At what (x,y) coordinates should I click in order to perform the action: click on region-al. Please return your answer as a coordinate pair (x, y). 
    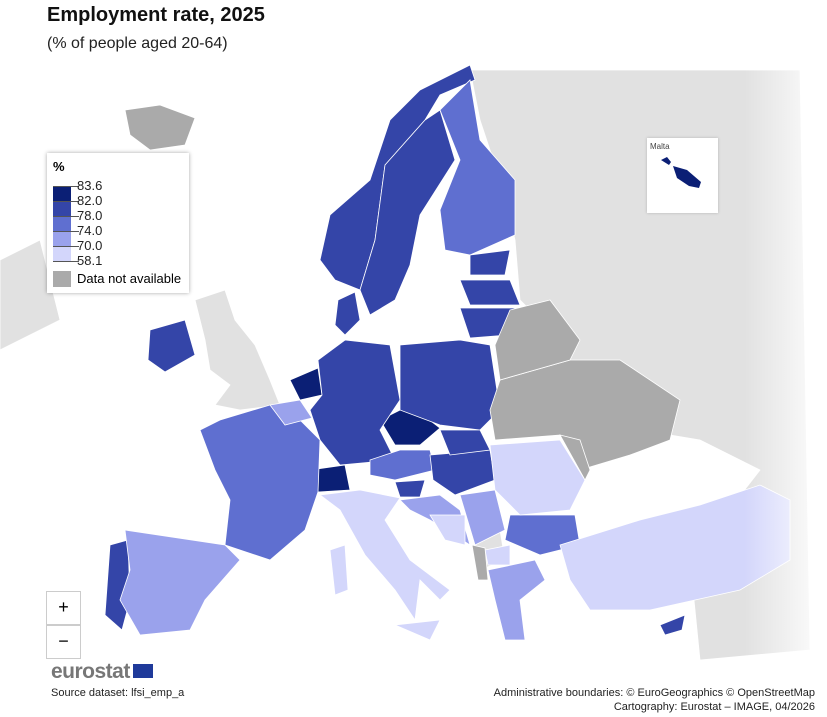
    Looking at the image, I should click on (480, 562).